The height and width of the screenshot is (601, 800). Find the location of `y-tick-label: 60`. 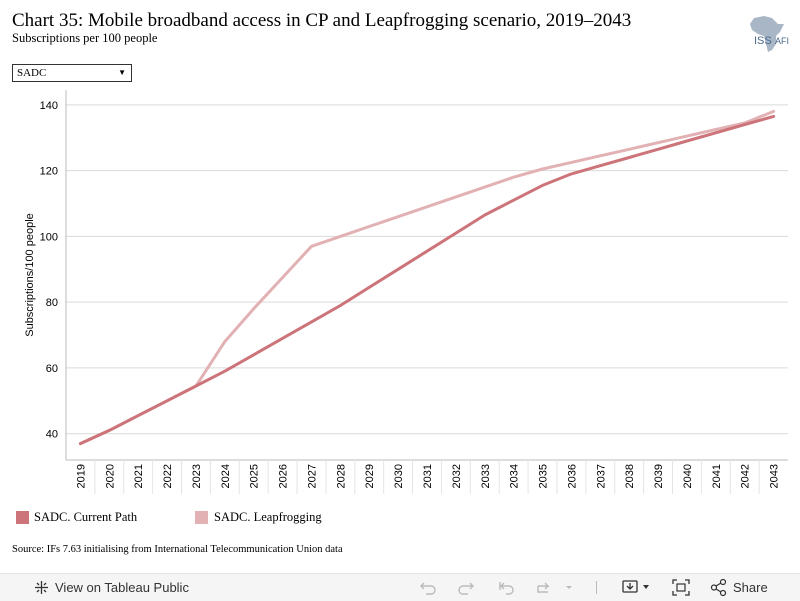

y-tick-label: 60 is located at coordinates (52, 369).